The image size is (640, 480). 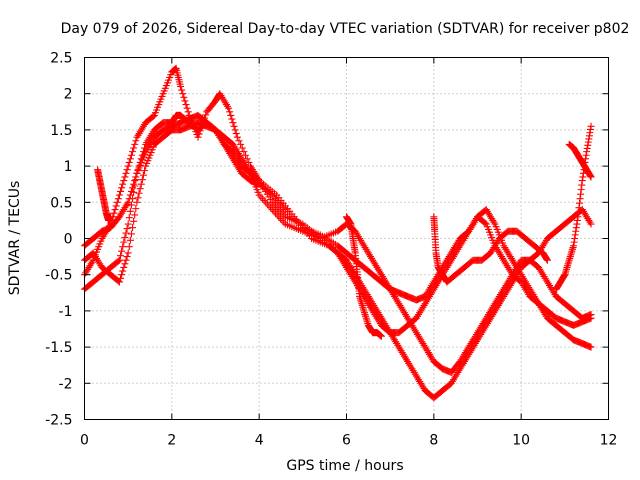 What do you see at coordinates (609, 441) in the screenshot?
I see `x-tick-label: 12` at bounding box center [609, 441].